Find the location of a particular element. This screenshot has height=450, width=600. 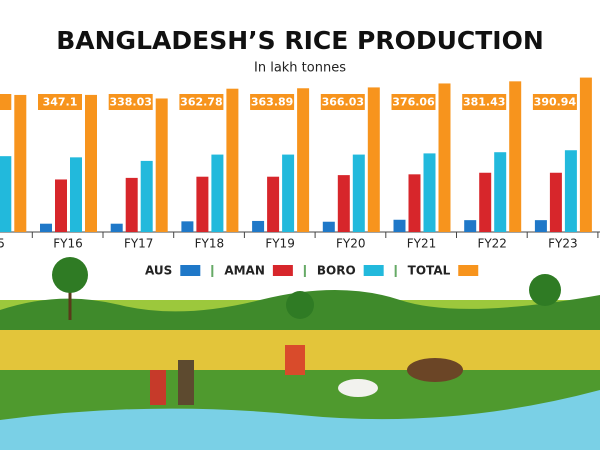

x-tick-label: FY22 is located at coordinates (492, 244).